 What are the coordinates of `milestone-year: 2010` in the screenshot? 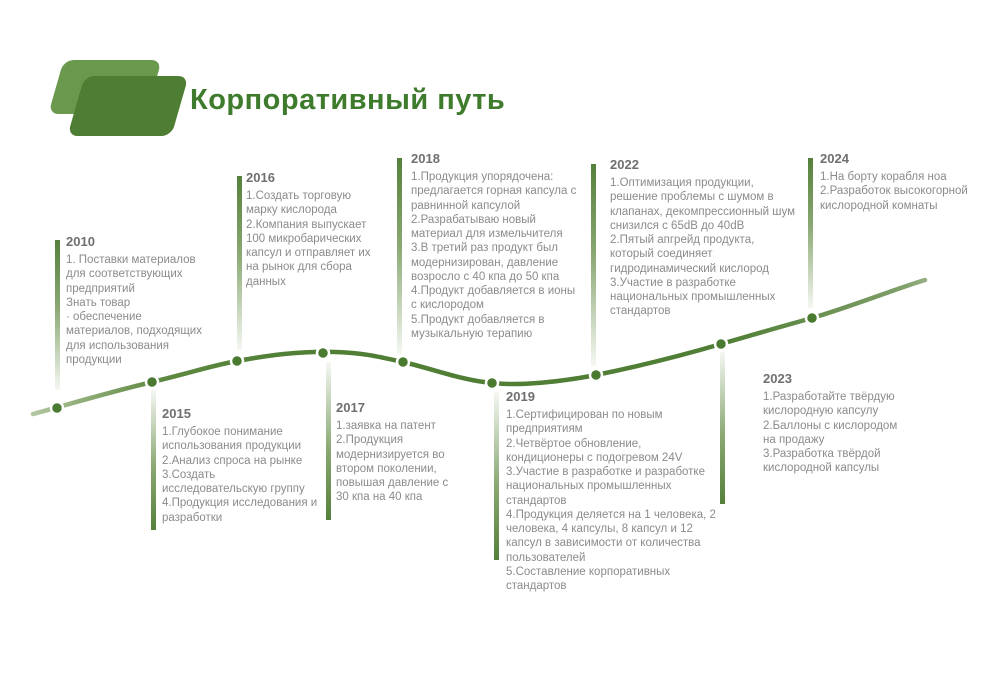 It's located at (80, 241).